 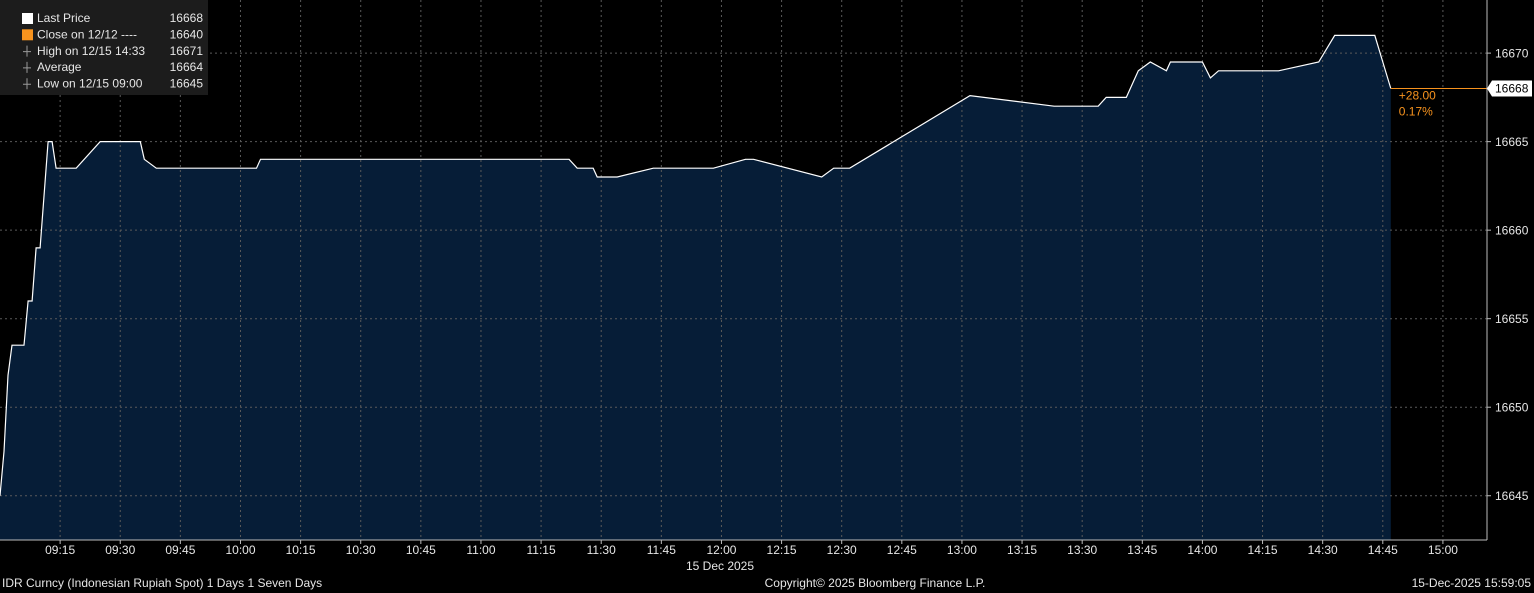 I want to click on x-tick-label: 10:30, so click(x=361, y=550).